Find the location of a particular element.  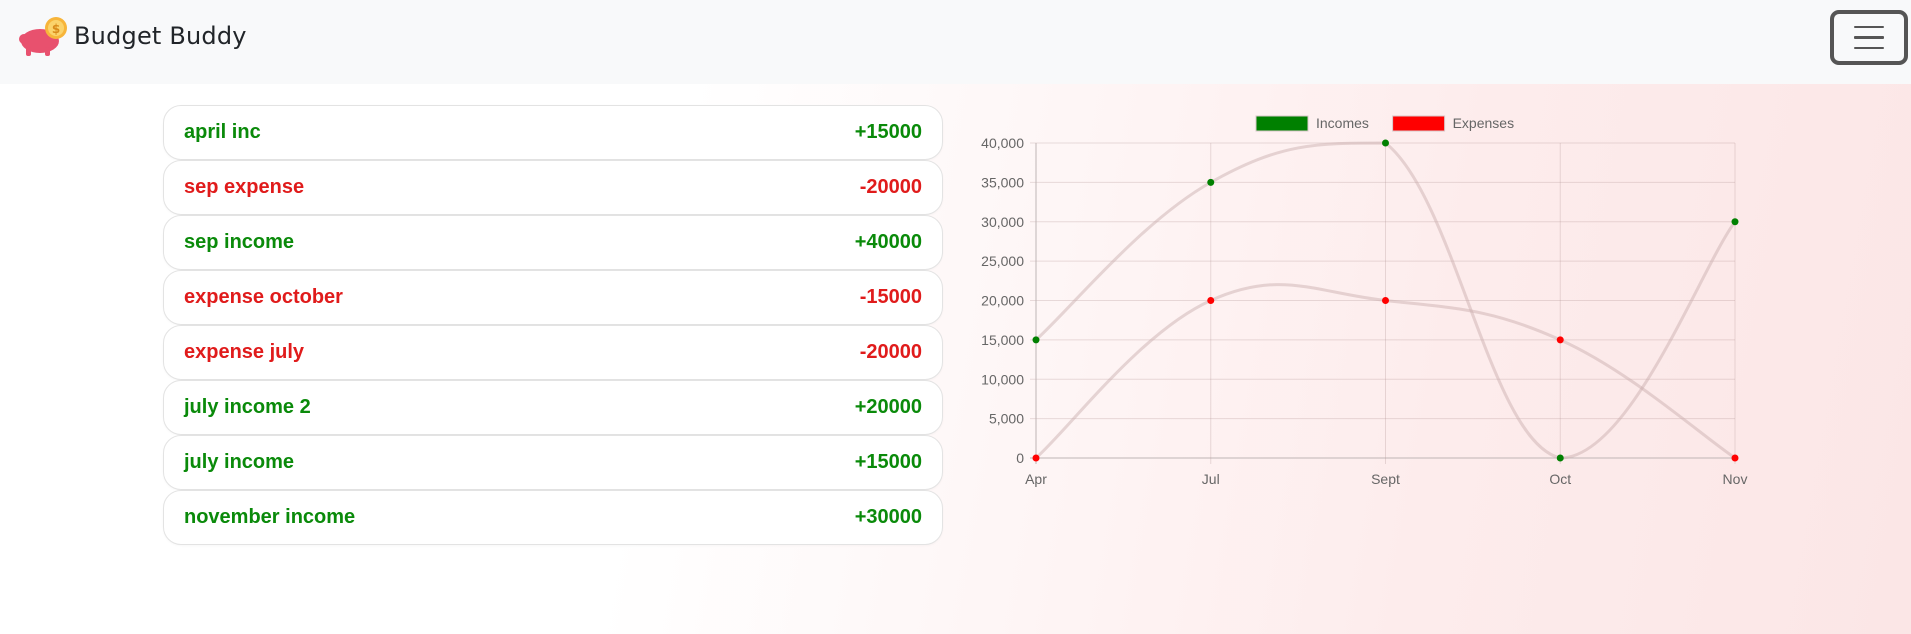

hamburger-menu-icon is located at coordinates (1869, 37).